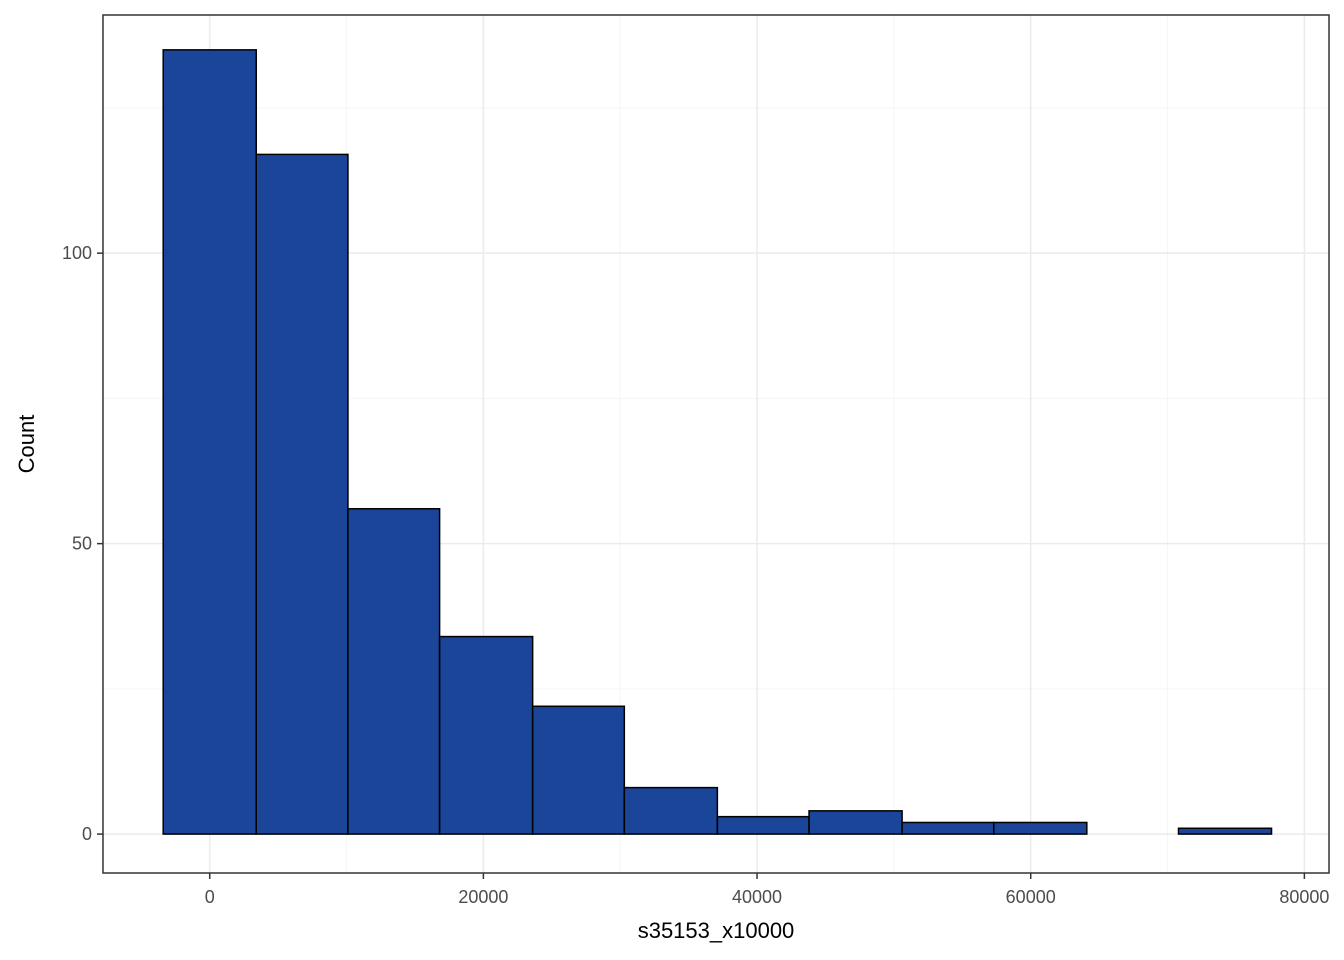 The width and height of the screenshot is (1344, 960). I want to click on y-axis-title: Count, so click(26, 444).